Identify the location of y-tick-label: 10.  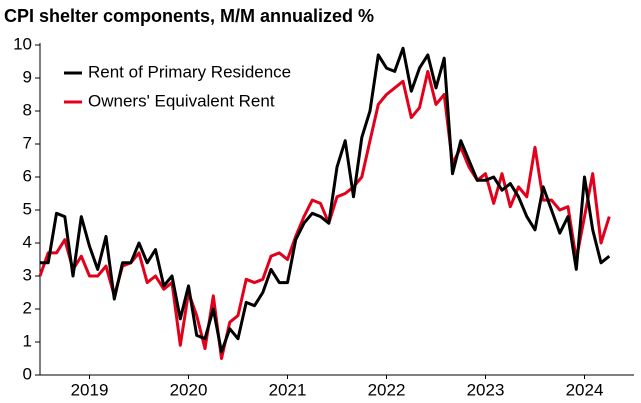
(22, 43).